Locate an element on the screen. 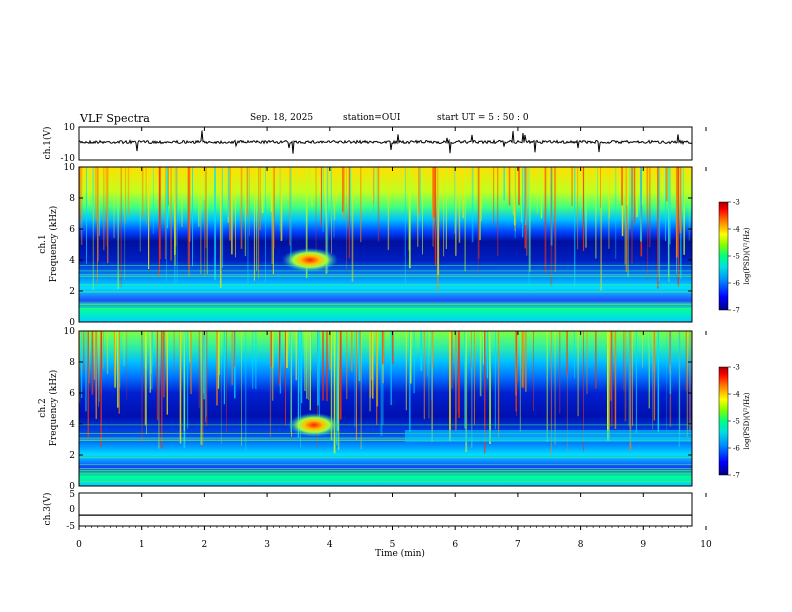 The width and height of the screenshot is (792, 612). ytick-label: 10 is located at coordinates (70, 332).